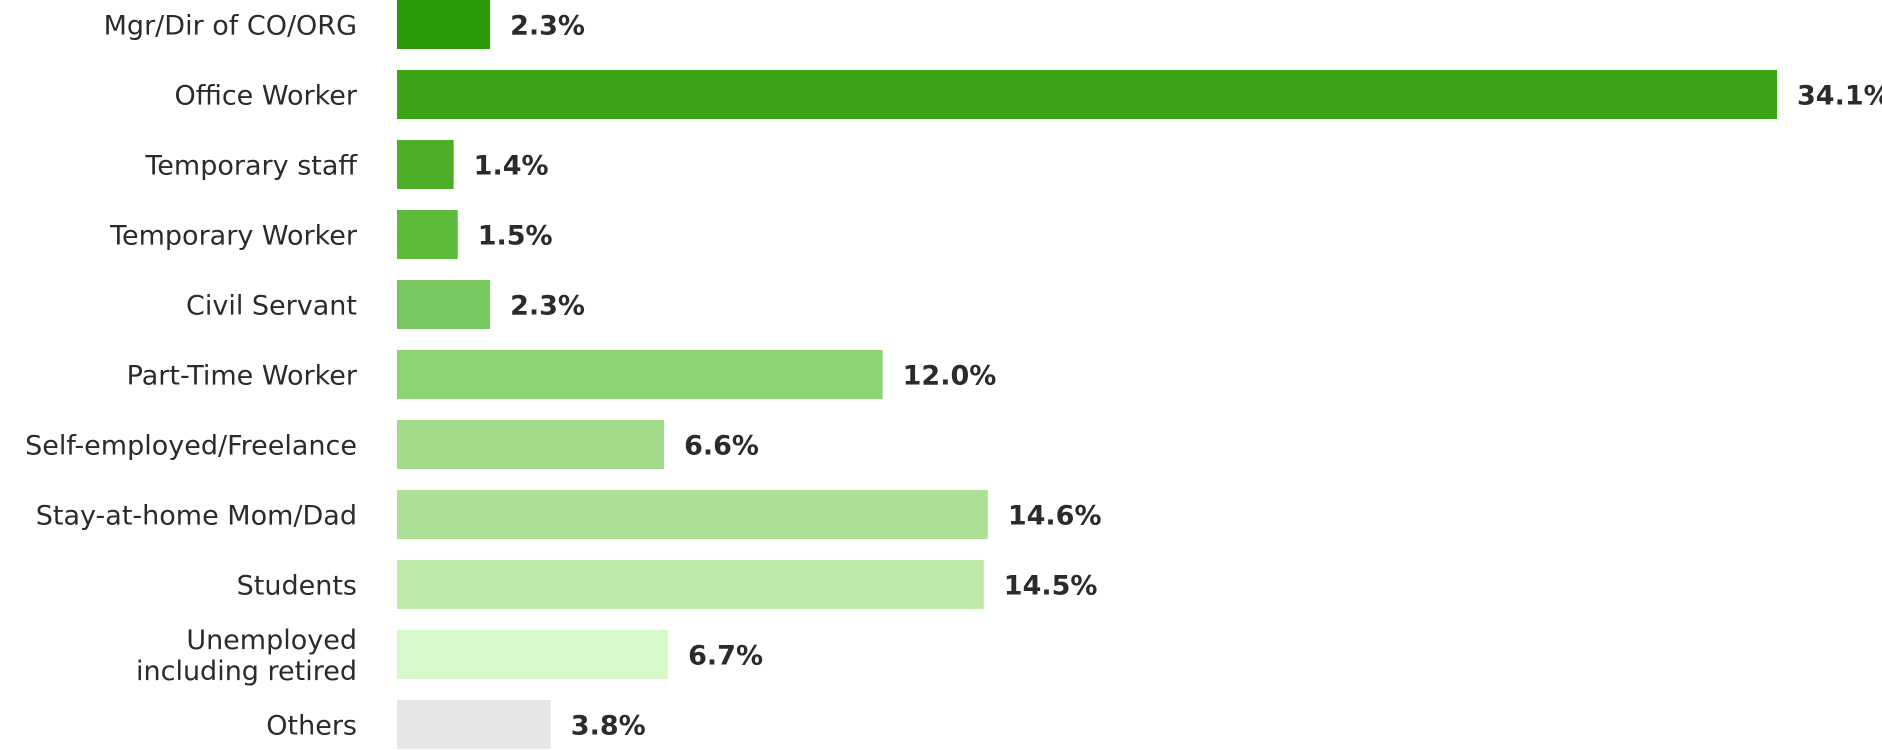  Describe the element at coordinates (233, 236) in the screenshot. I see `category-label-temporary-worker: Temporary Worker` at that location.